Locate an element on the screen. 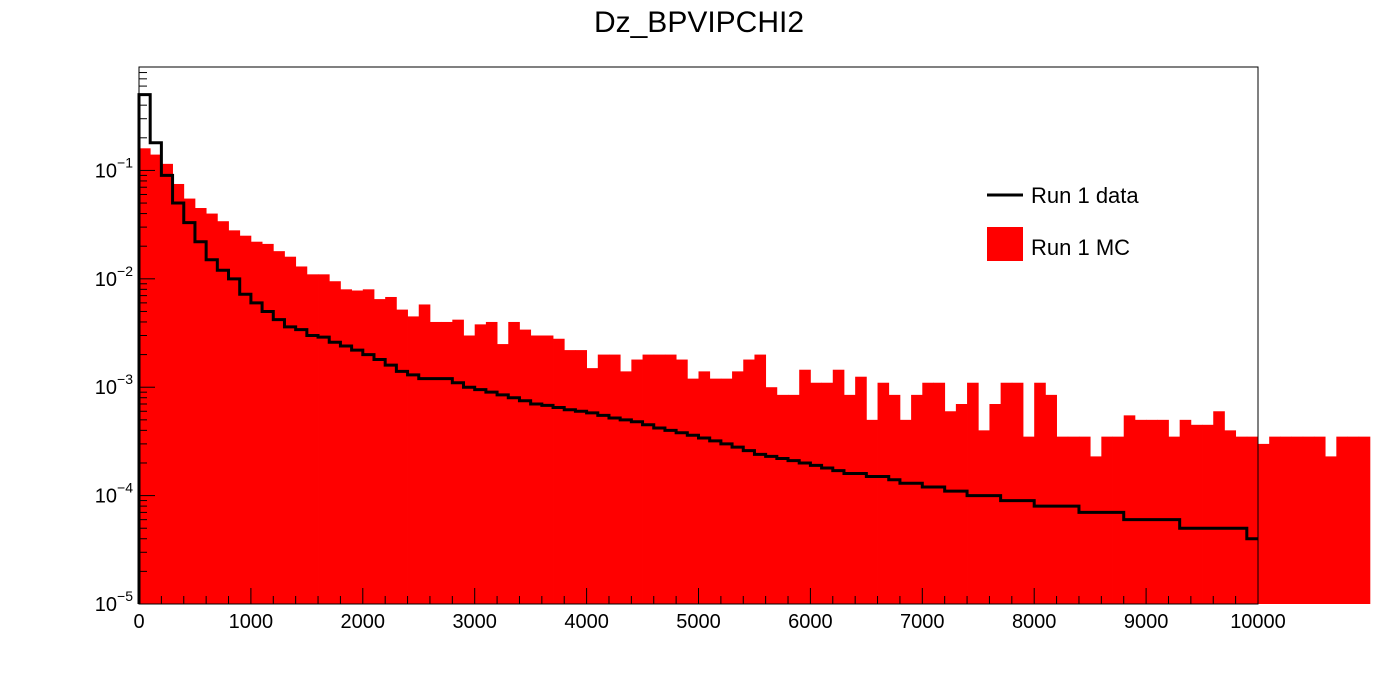 The height and width of the screenshot is (678, 1398). x-tick-label: 3000 is located at coordinates (474, 622).